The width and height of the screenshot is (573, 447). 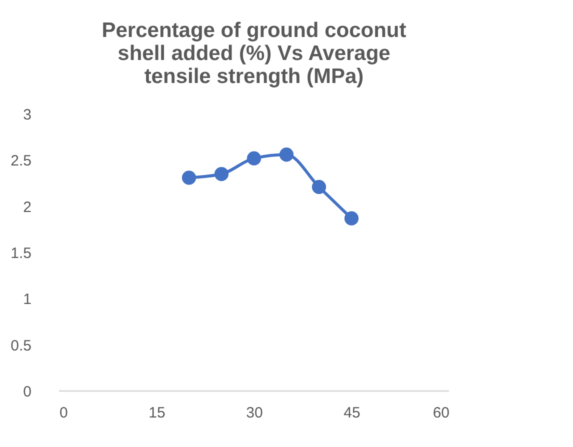 I want to click on chart-title: Percentage of ground coconut shell added (%) Vs Average tensile strength (MPa), so click(x=254, y=53).